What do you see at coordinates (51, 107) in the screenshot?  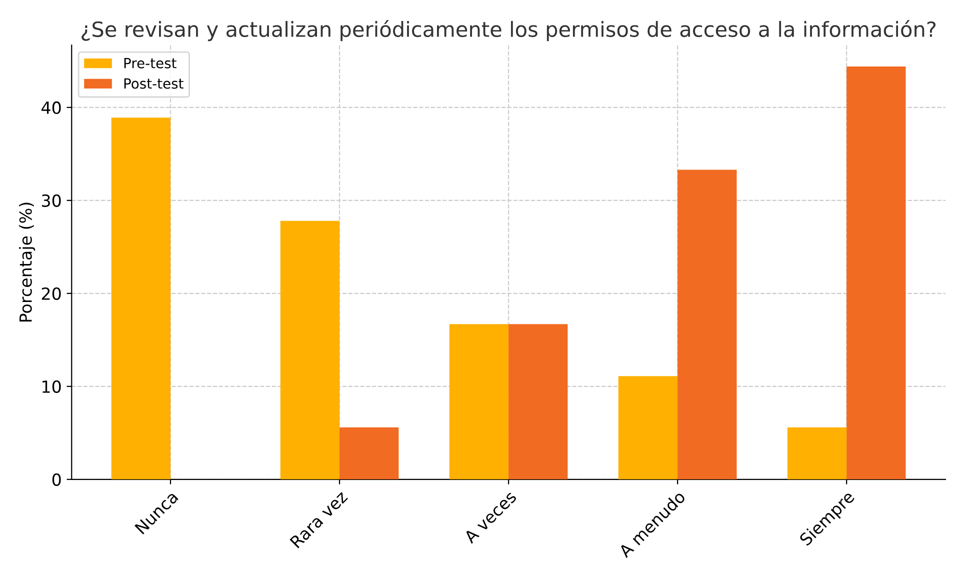 I see `y-tick-label: 40` at bounding box center [51, 107].